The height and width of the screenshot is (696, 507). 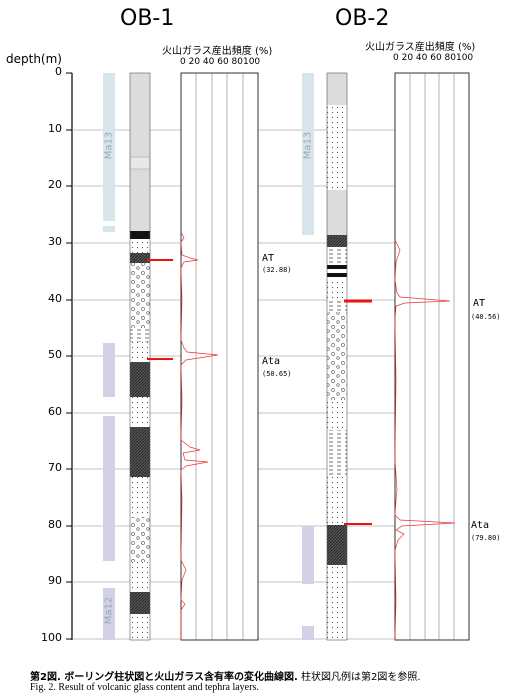 What do you see at coordinates (220, 62) in the screenshot?
I see `ob1-glass-scale: 0 20 40 60 80100` at bounding box center [220, 62].